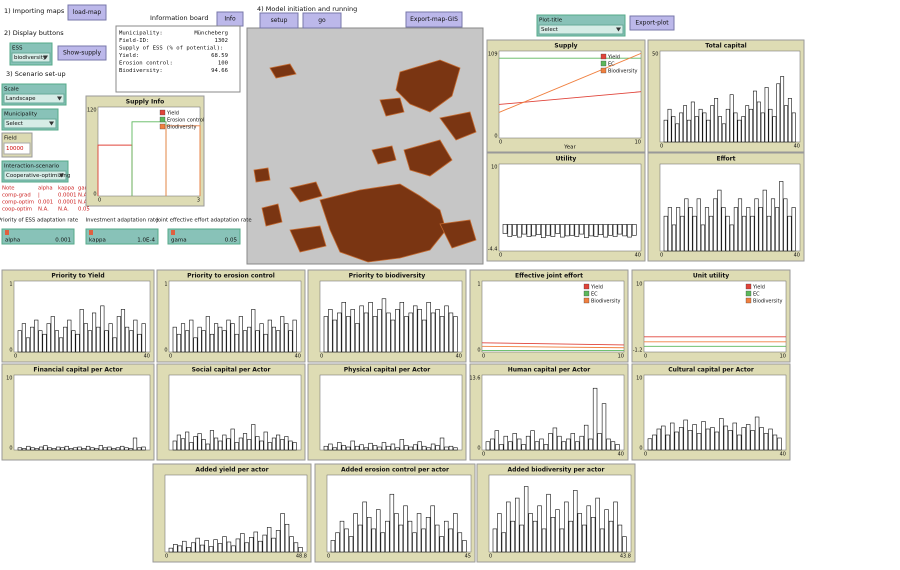  Describe the element at coordinates (556, 470) in the screenshot. I see `plot-title: Added biodiversity per actor` at that location.